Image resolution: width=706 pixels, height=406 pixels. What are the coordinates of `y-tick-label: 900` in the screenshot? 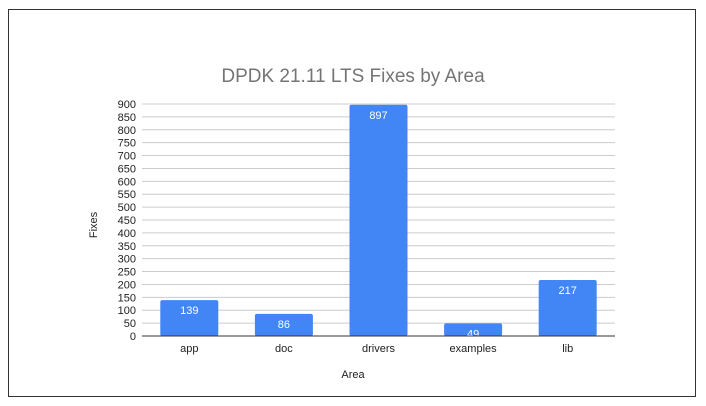 It's located at (127, 105).